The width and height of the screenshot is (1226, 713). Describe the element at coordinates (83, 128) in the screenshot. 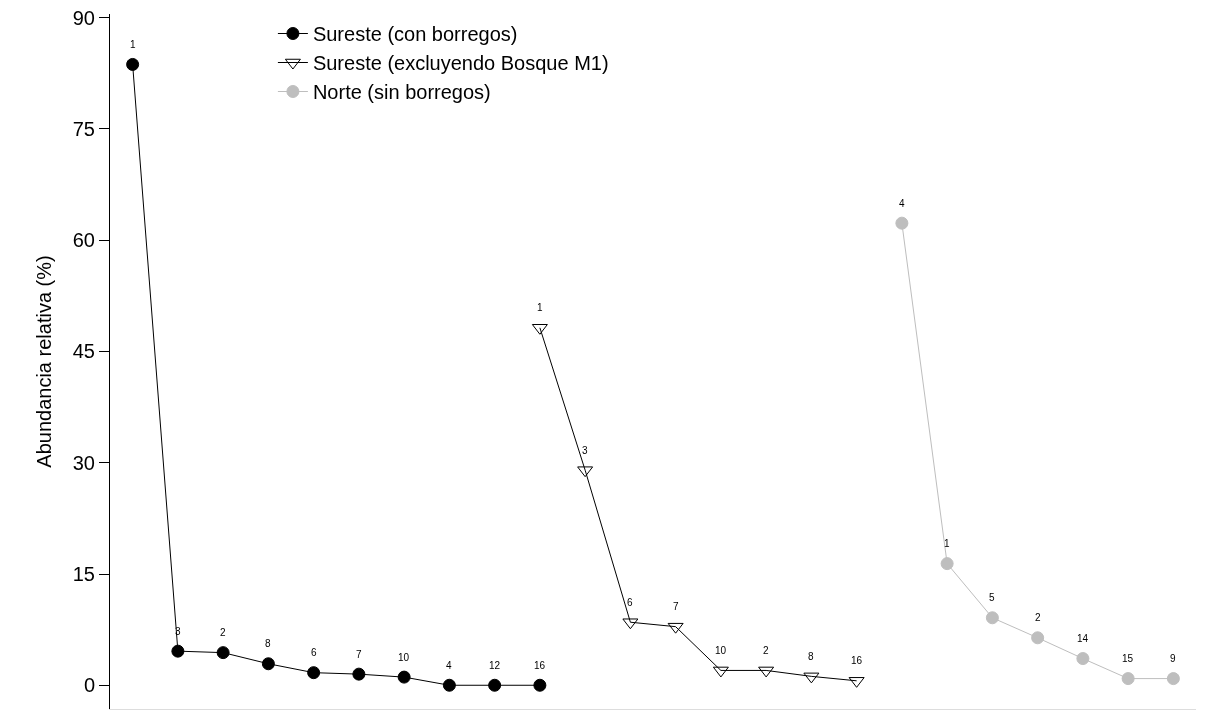

I see `y-tick-label: 75` at that location.